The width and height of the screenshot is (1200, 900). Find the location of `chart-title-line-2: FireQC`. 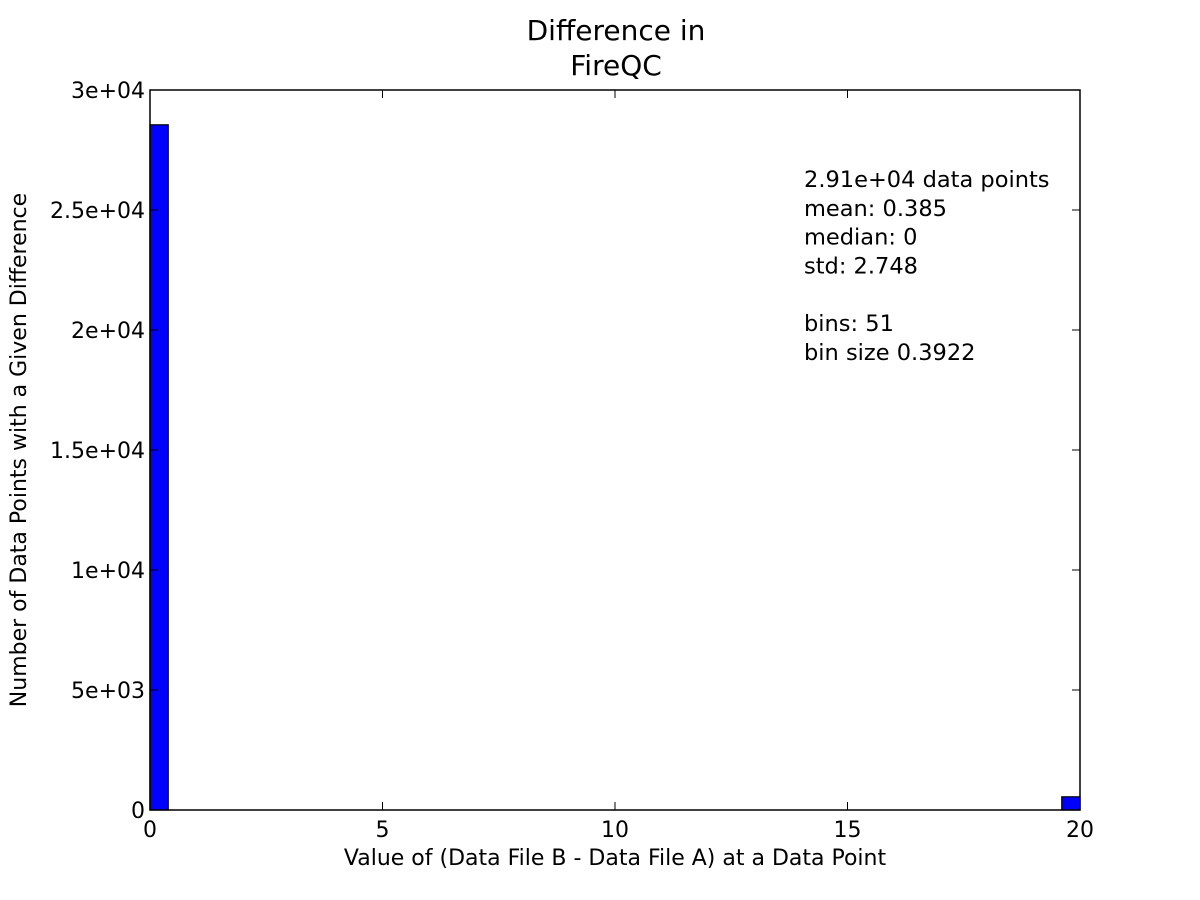

chart-title-line-2: FireQC is located at coordinates (616, 65).